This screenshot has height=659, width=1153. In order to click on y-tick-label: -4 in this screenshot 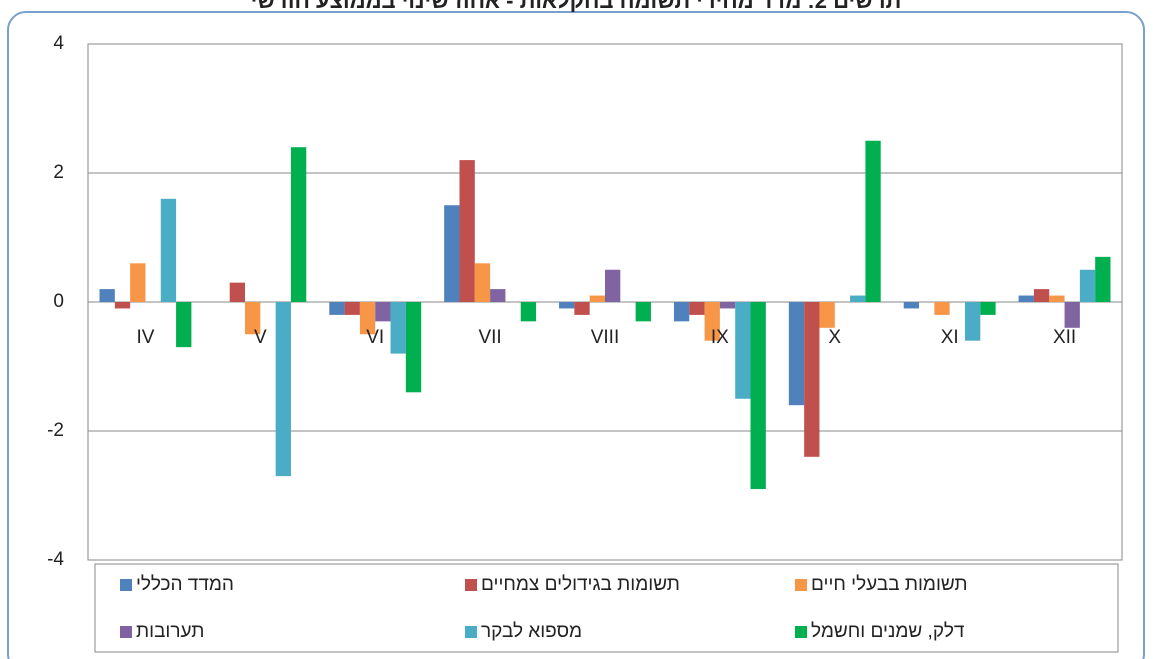, I will do `click(55, 559)`.